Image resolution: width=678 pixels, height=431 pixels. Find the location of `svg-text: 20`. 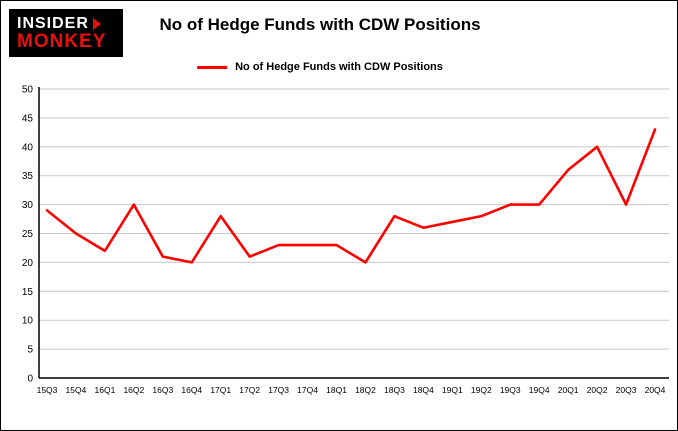

svg-text: 20 is located at coordinates (28, 263).